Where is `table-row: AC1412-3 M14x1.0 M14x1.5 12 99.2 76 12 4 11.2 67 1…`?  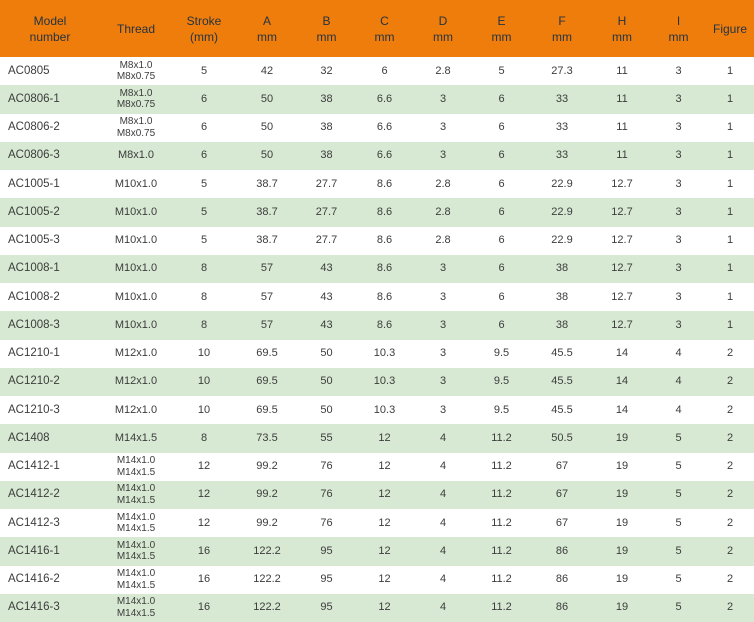
table-row: AC1412-3 M14x1.0 M14x1.5 12 99.2 76 12 4 11.2 67 1… is located at coordinates (377, 523).